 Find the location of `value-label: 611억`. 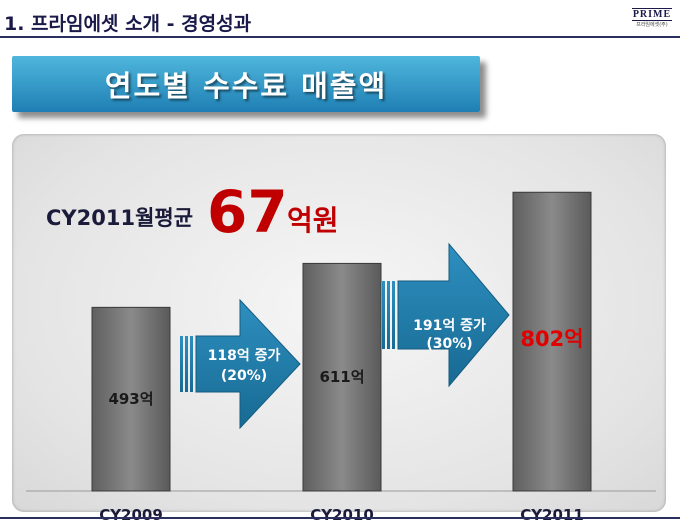

value-label: 611억 is located at coordinates (341, 377).